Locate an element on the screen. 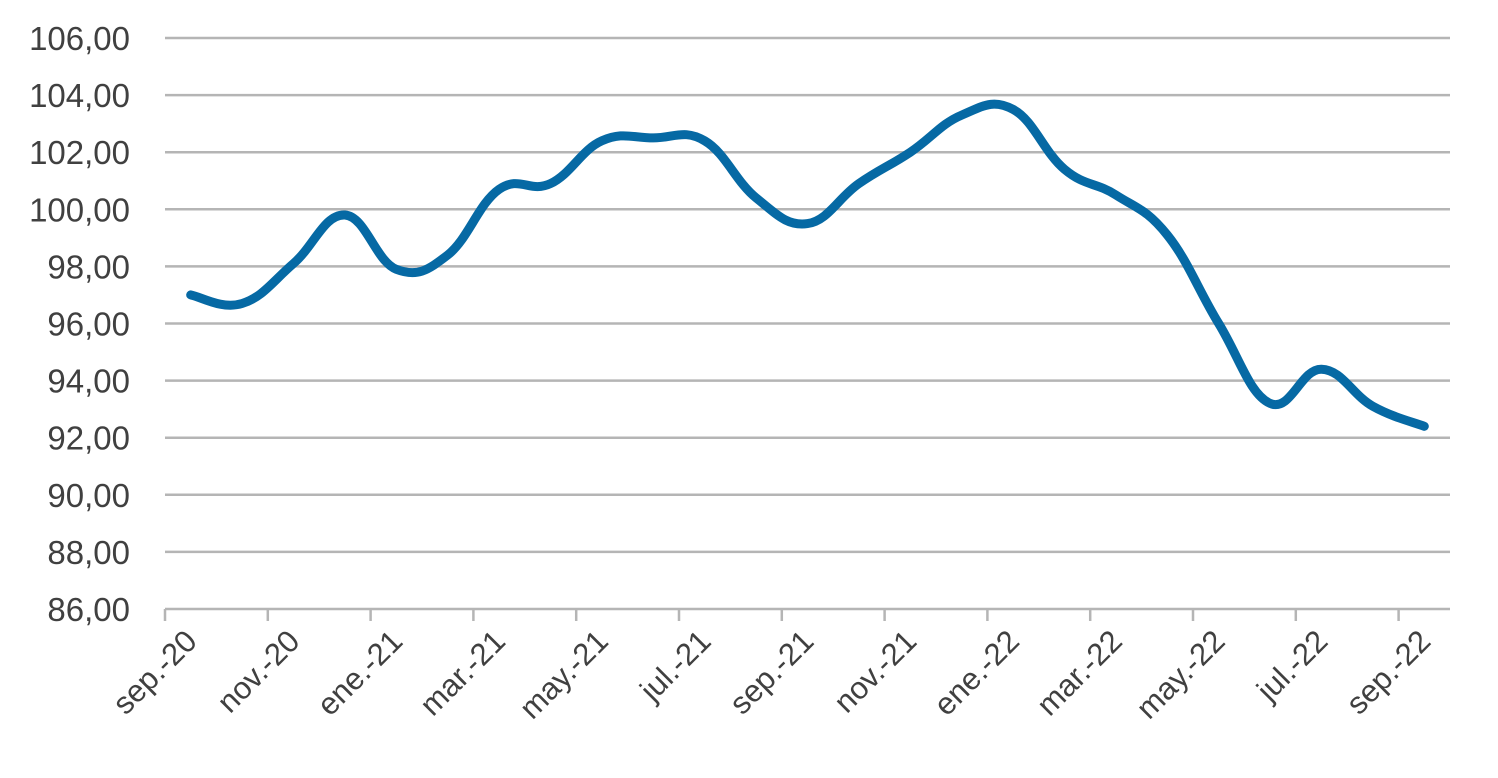 Image resolution: width=1498 pixels, height=778 pixels. x-tick-label: ene.-21 is located at coordinates (359, 672).